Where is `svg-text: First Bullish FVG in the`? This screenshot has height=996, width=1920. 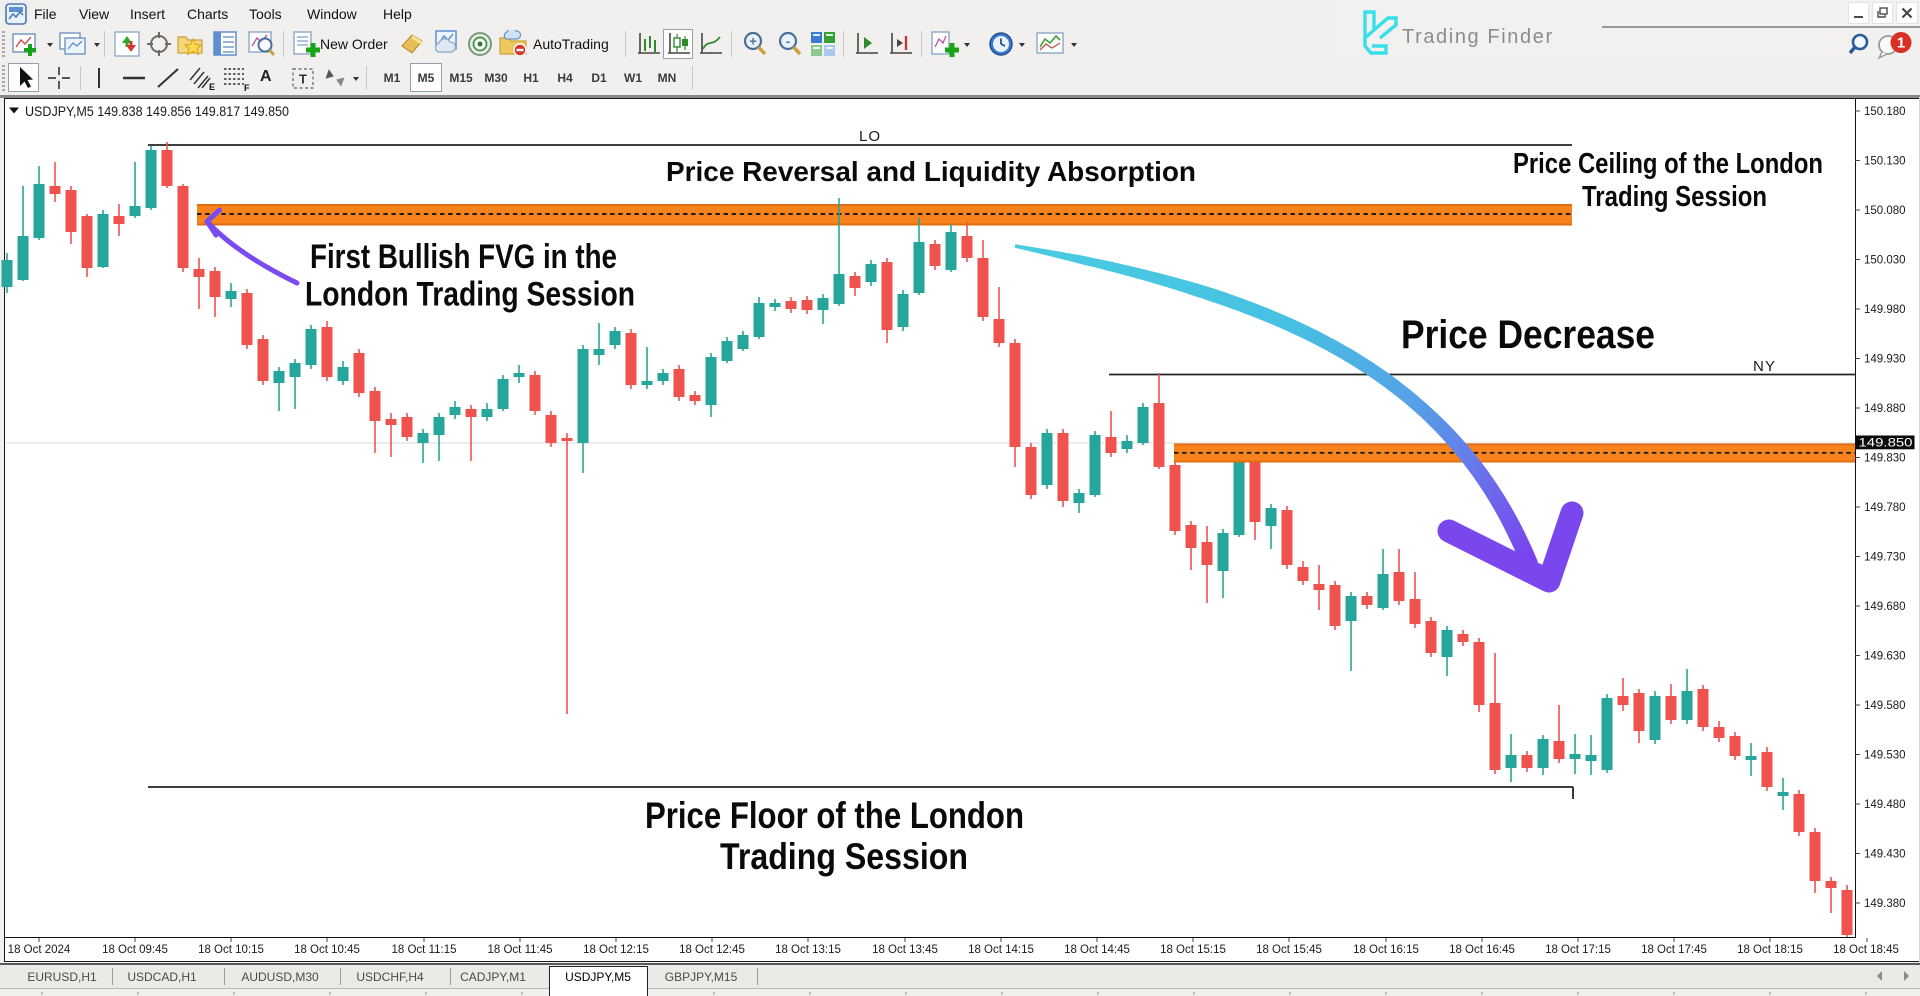
svg-text: First Bullish FVG in the is located at coordinates (463, 257).